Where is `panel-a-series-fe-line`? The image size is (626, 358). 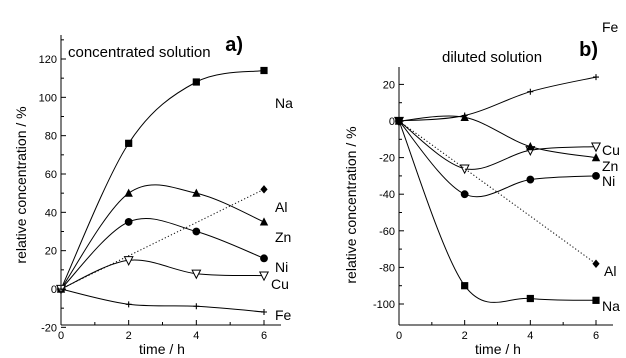 panel-a-series-fe-line is located at coordinates (162, 300).